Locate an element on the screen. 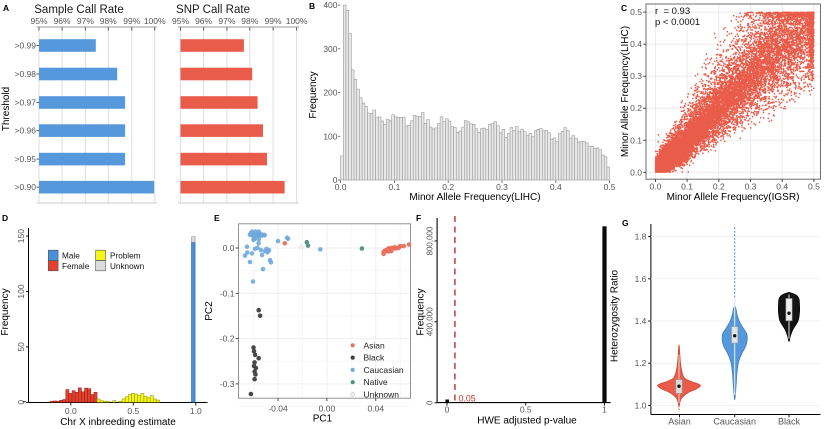 This screenshot has width=824, height=429. svg-text: SNP Call Rate is located at coordinates (213, 10).